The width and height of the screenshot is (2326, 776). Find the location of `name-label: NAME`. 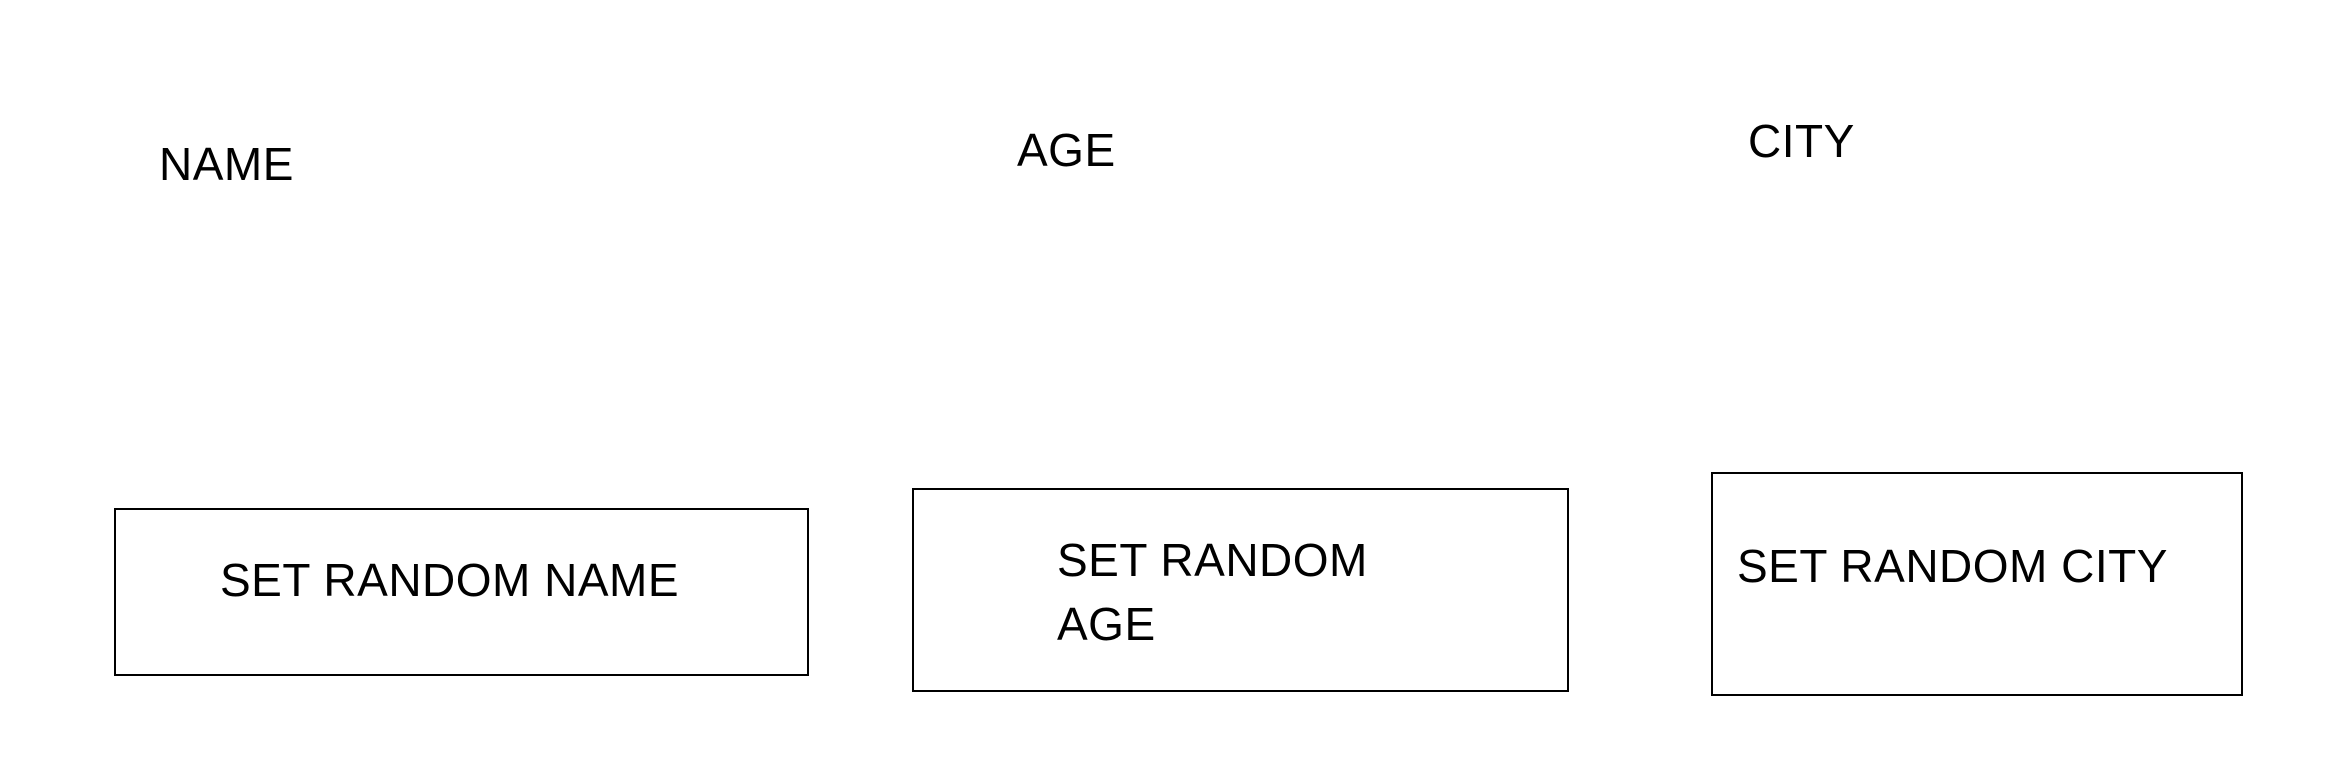

name-label: NAME is located at coordinates (226, 164).